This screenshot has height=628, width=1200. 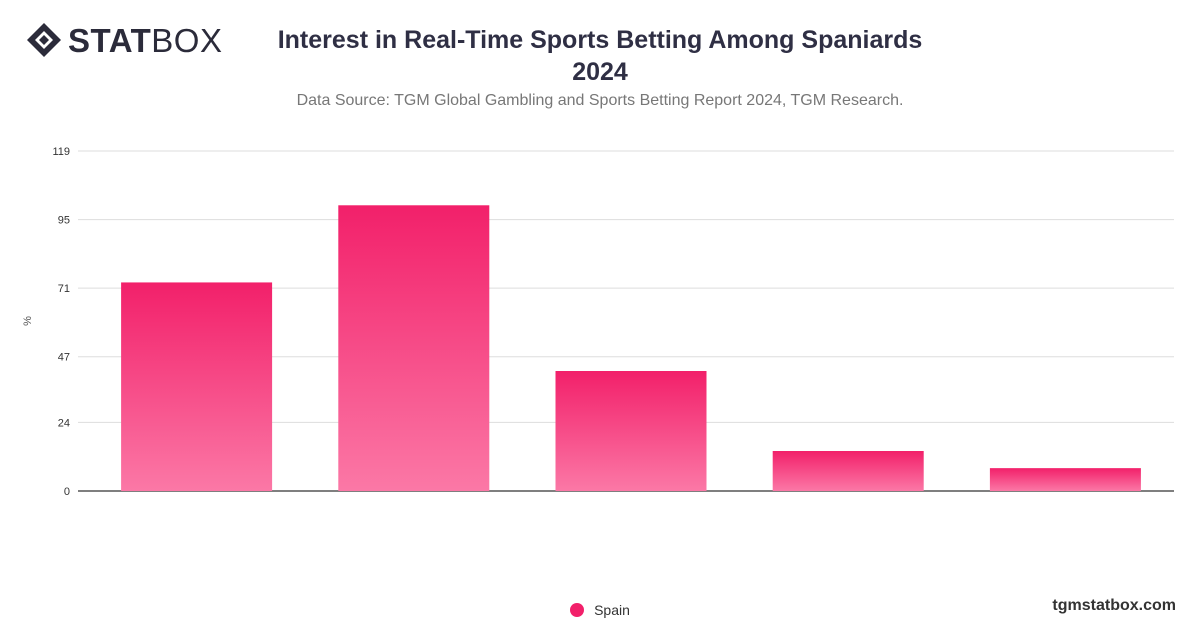 What do you see at coordinates (600, 72) in the screenshot?
I see `chart-title-line2: 2024` at bounding box center [600, 72].